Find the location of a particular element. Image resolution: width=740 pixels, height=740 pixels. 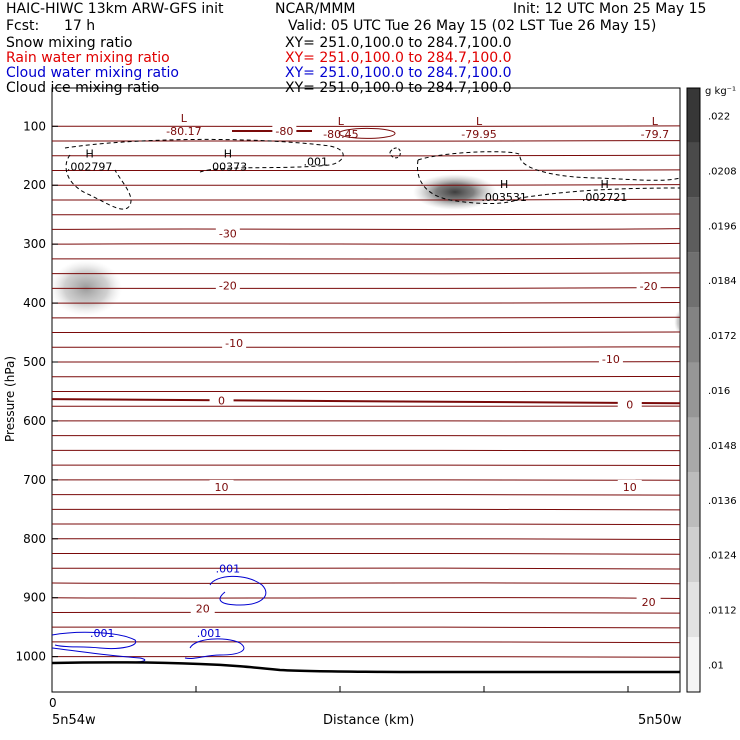

y-tick-label: 400 is located at coordinates (34, 303).